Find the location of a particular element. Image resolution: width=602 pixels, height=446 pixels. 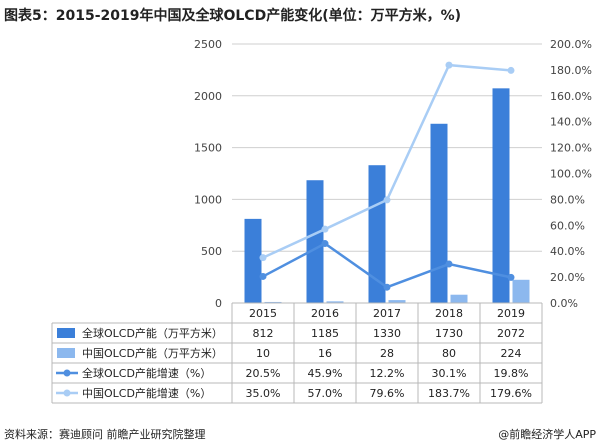

right-tick-label: 80.0% is located at coordinates (567, 199).